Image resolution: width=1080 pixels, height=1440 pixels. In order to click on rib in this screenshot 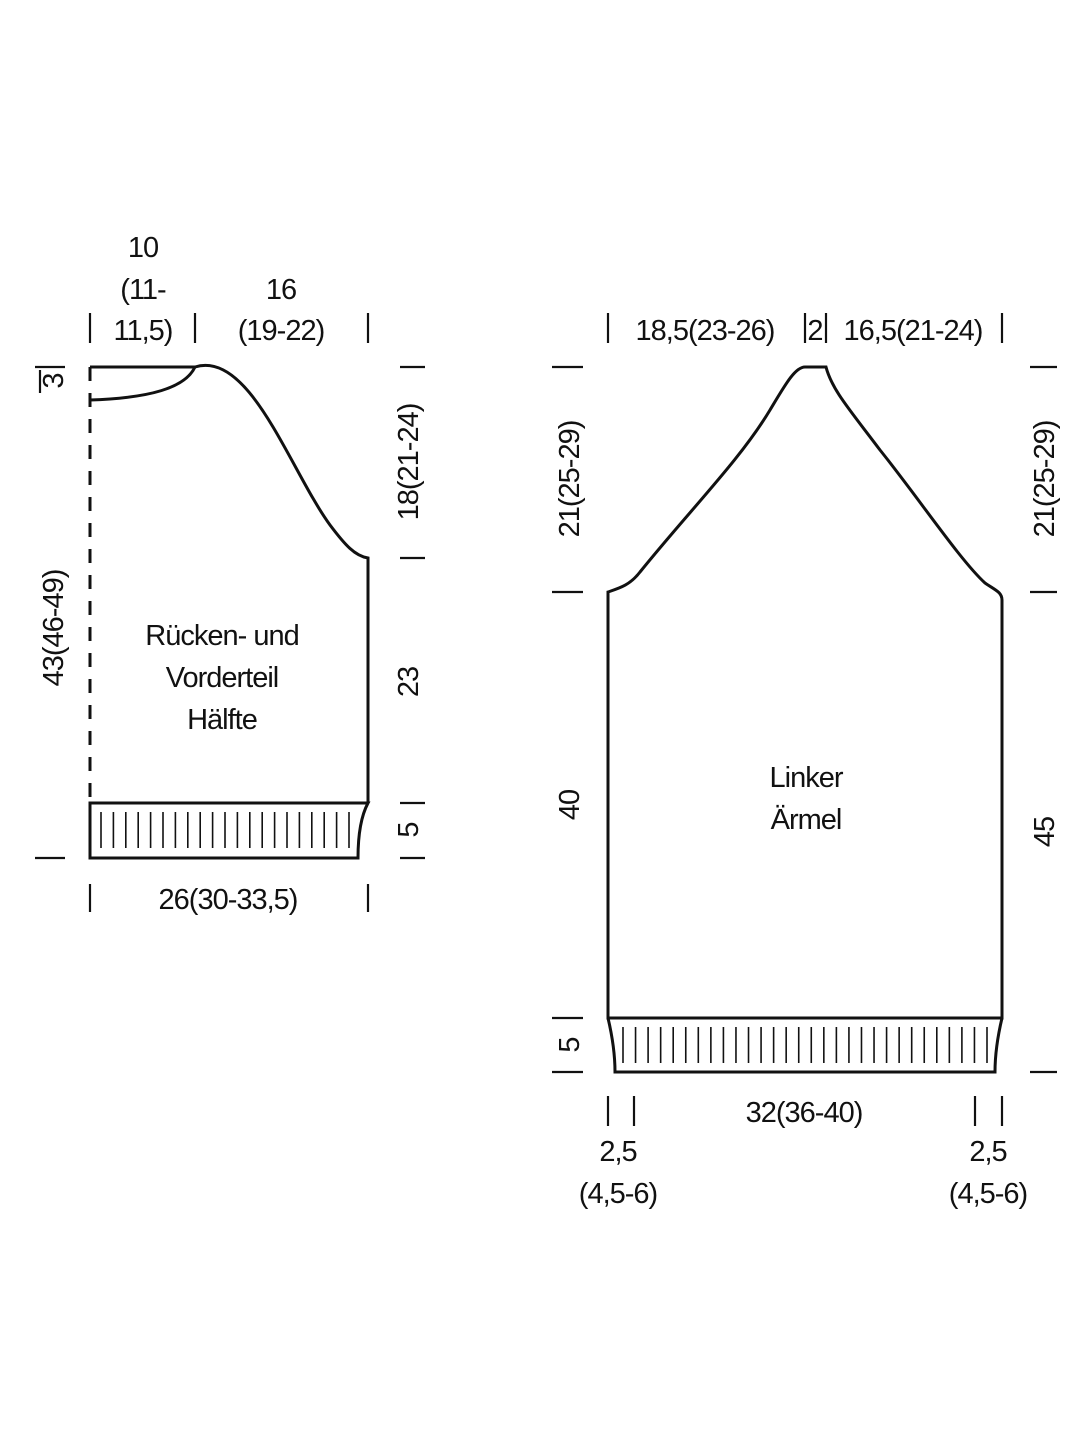, I will do `click(229, 830)`.